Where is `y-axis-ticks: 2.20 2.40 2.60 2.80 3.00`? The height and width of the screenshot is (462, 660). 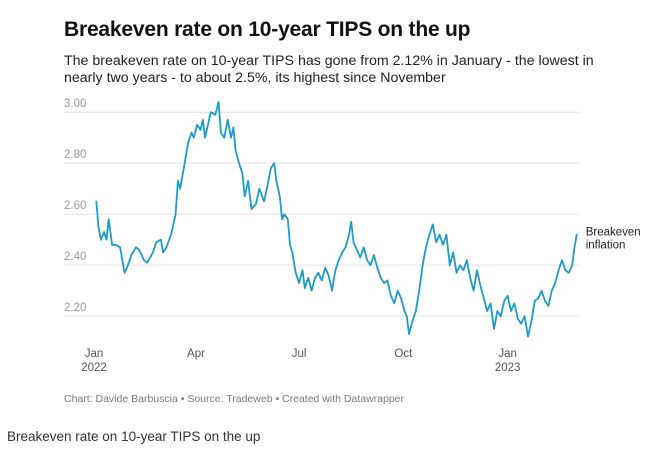
y-axis-ticks: 2.20 2.40 2.60 2.80 3.00 is located at coordinates (75, 206).